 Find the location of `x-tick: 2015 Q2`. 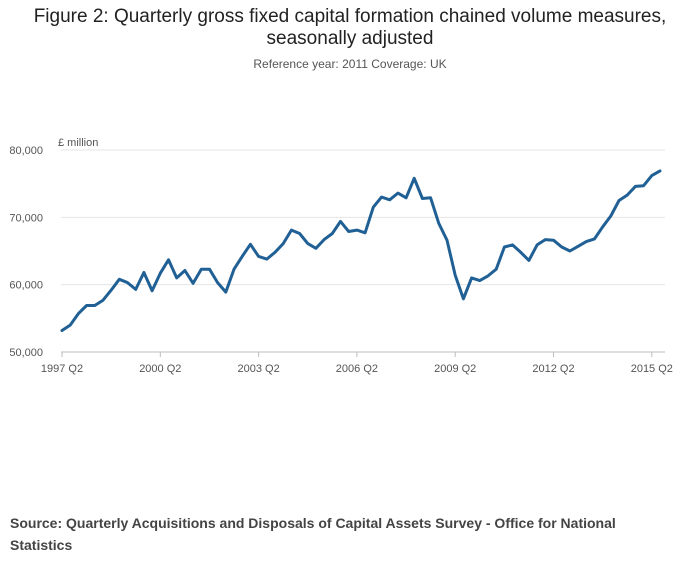

x-tick: 2015 Q2 is located at coordinates (652, 363).